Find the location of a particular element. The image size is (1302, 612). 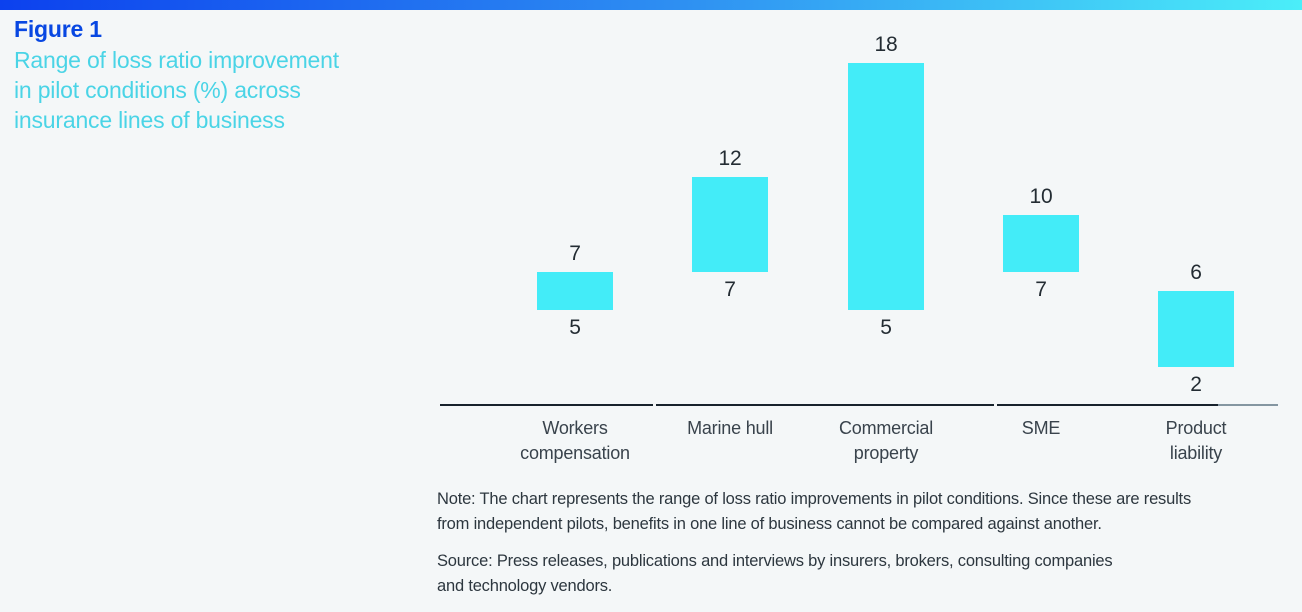

category-label-line: Marine hull is located at coordinates (730, 428).